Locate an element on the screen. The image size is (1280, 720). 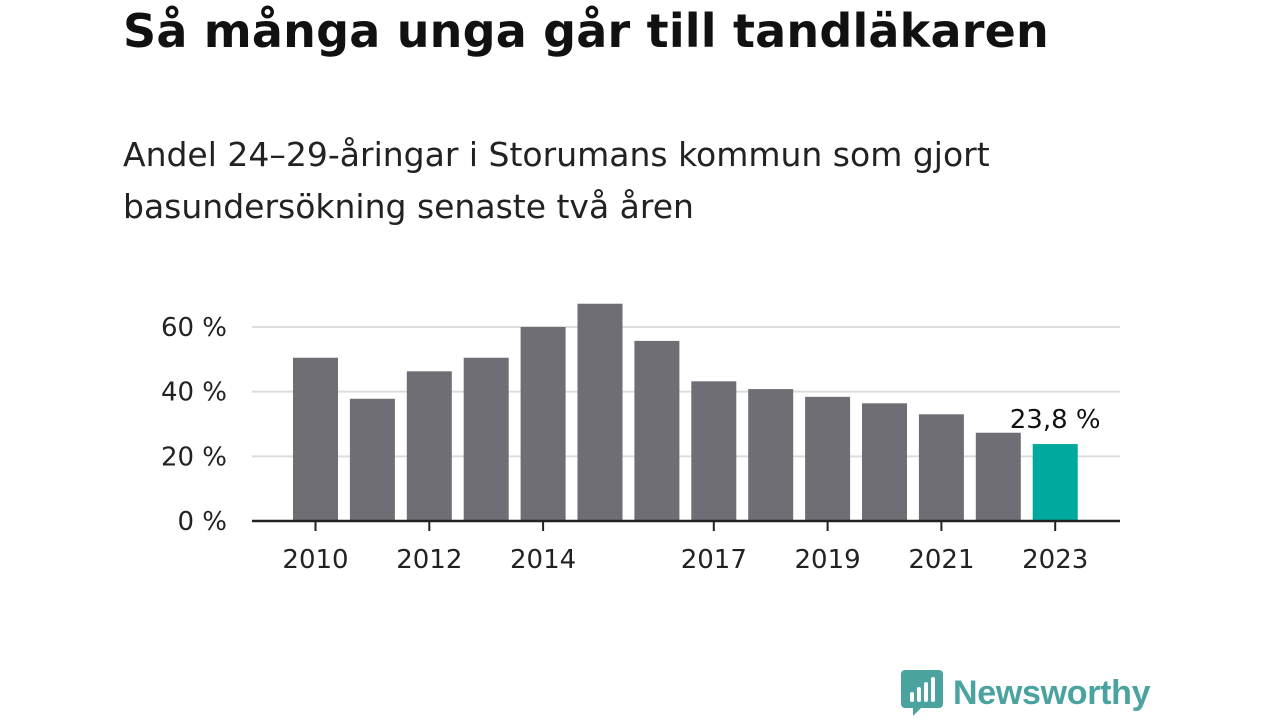
newsworthy-logo-icon is located at coordinates (922, 693).